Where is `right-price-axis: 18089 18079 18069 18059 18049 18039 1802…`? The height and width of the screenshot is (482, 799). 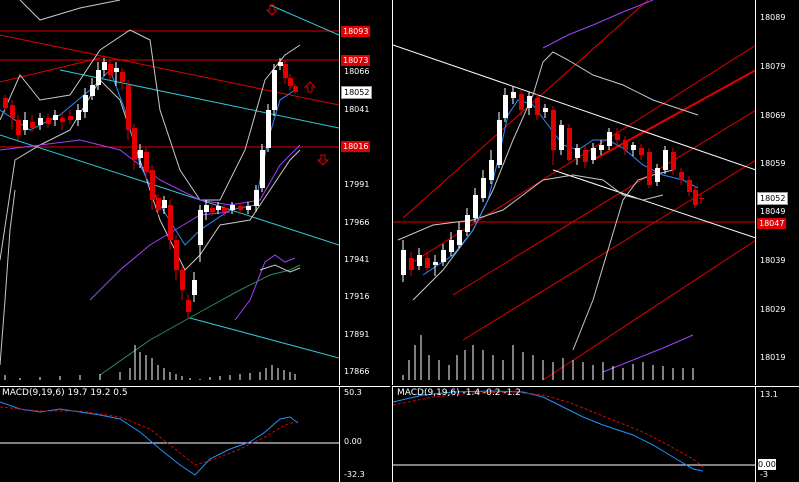
right-price-axis: 18089 18079 18069 18059 18049 18039 1802… is located at coordinates (777, 192).